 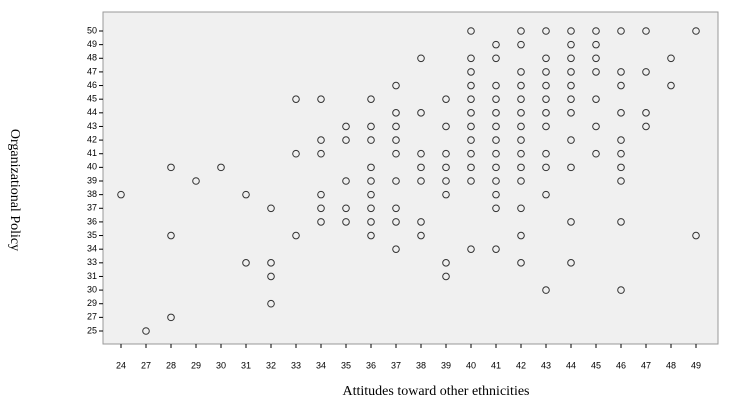 I want to click on y-tick-label: 48, so click(x=92, y=58).